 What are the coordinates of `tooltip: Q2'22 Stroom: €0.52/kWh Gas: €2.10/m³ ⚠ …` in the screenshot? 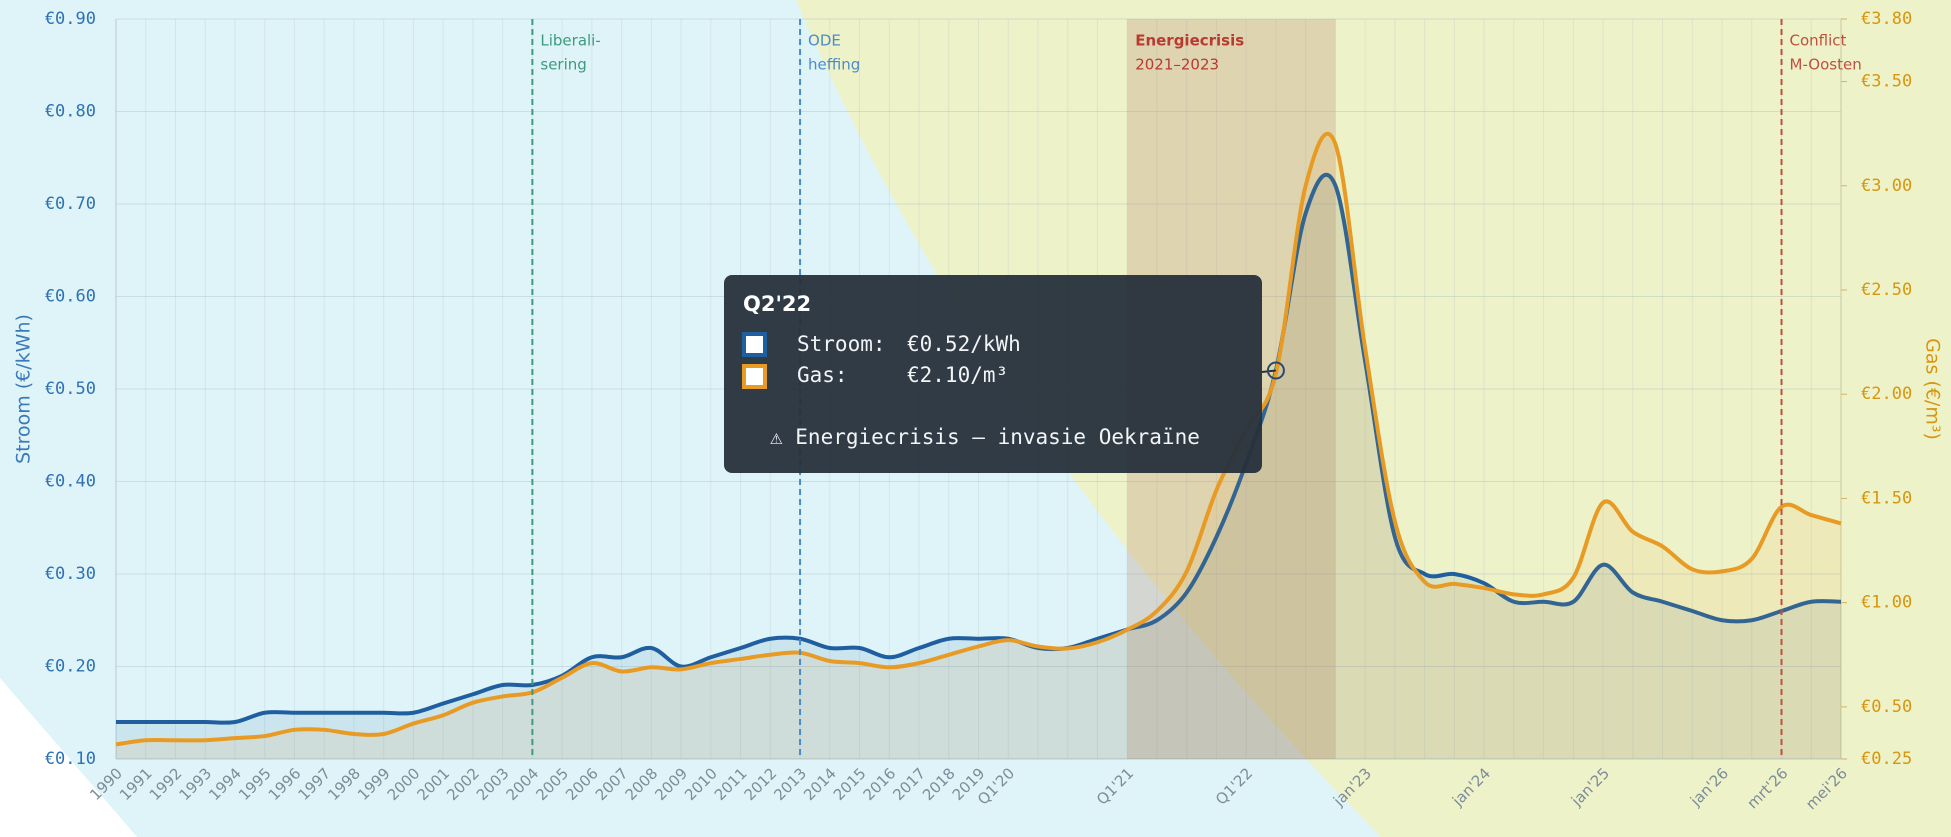 It's located at (993, 374).